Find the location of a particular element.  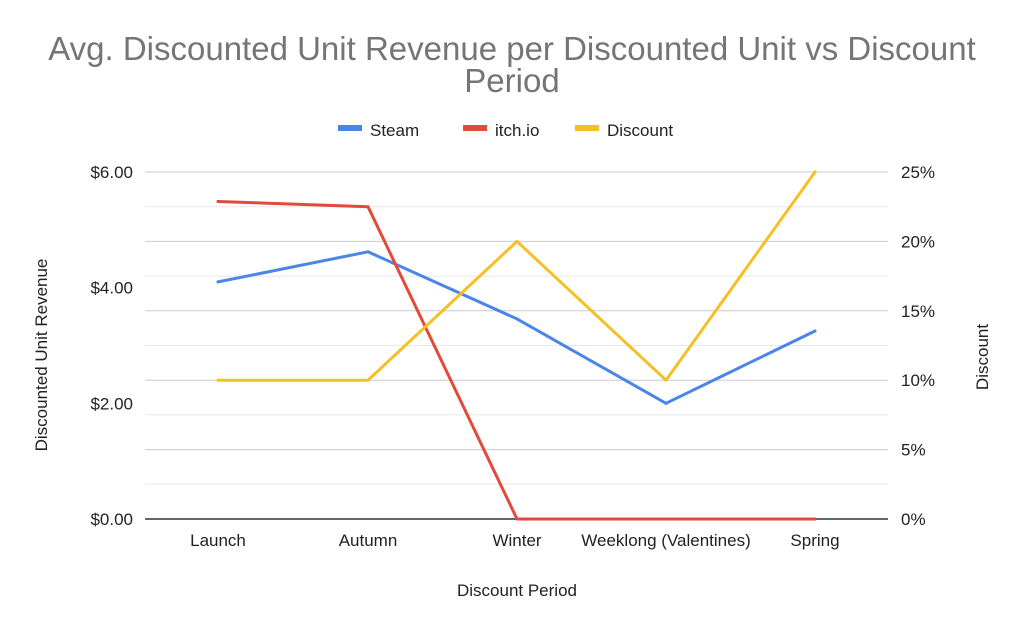

right-tick-label-4: 20% is located at coordinates (918, 241).